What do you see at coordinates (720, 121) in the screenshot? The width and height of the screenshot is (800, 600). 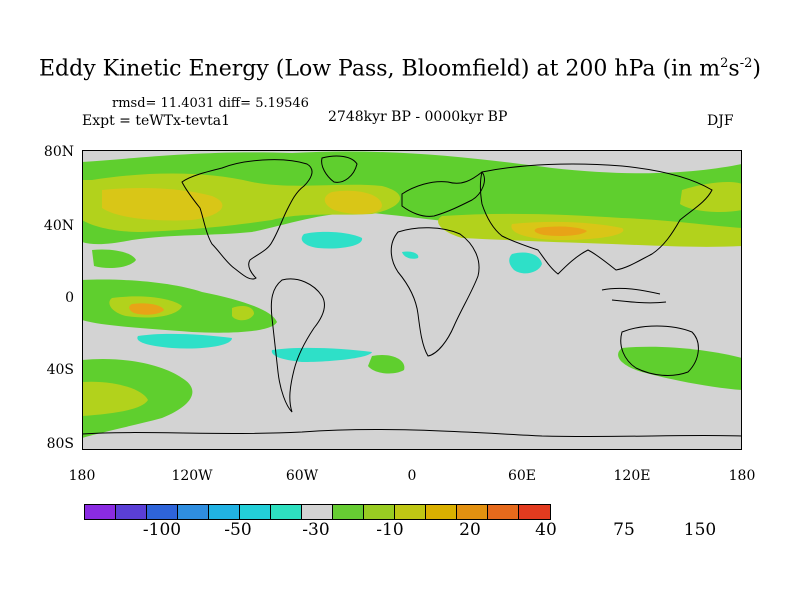 I see `season-label: DJF` at bounding box center [720, 121].